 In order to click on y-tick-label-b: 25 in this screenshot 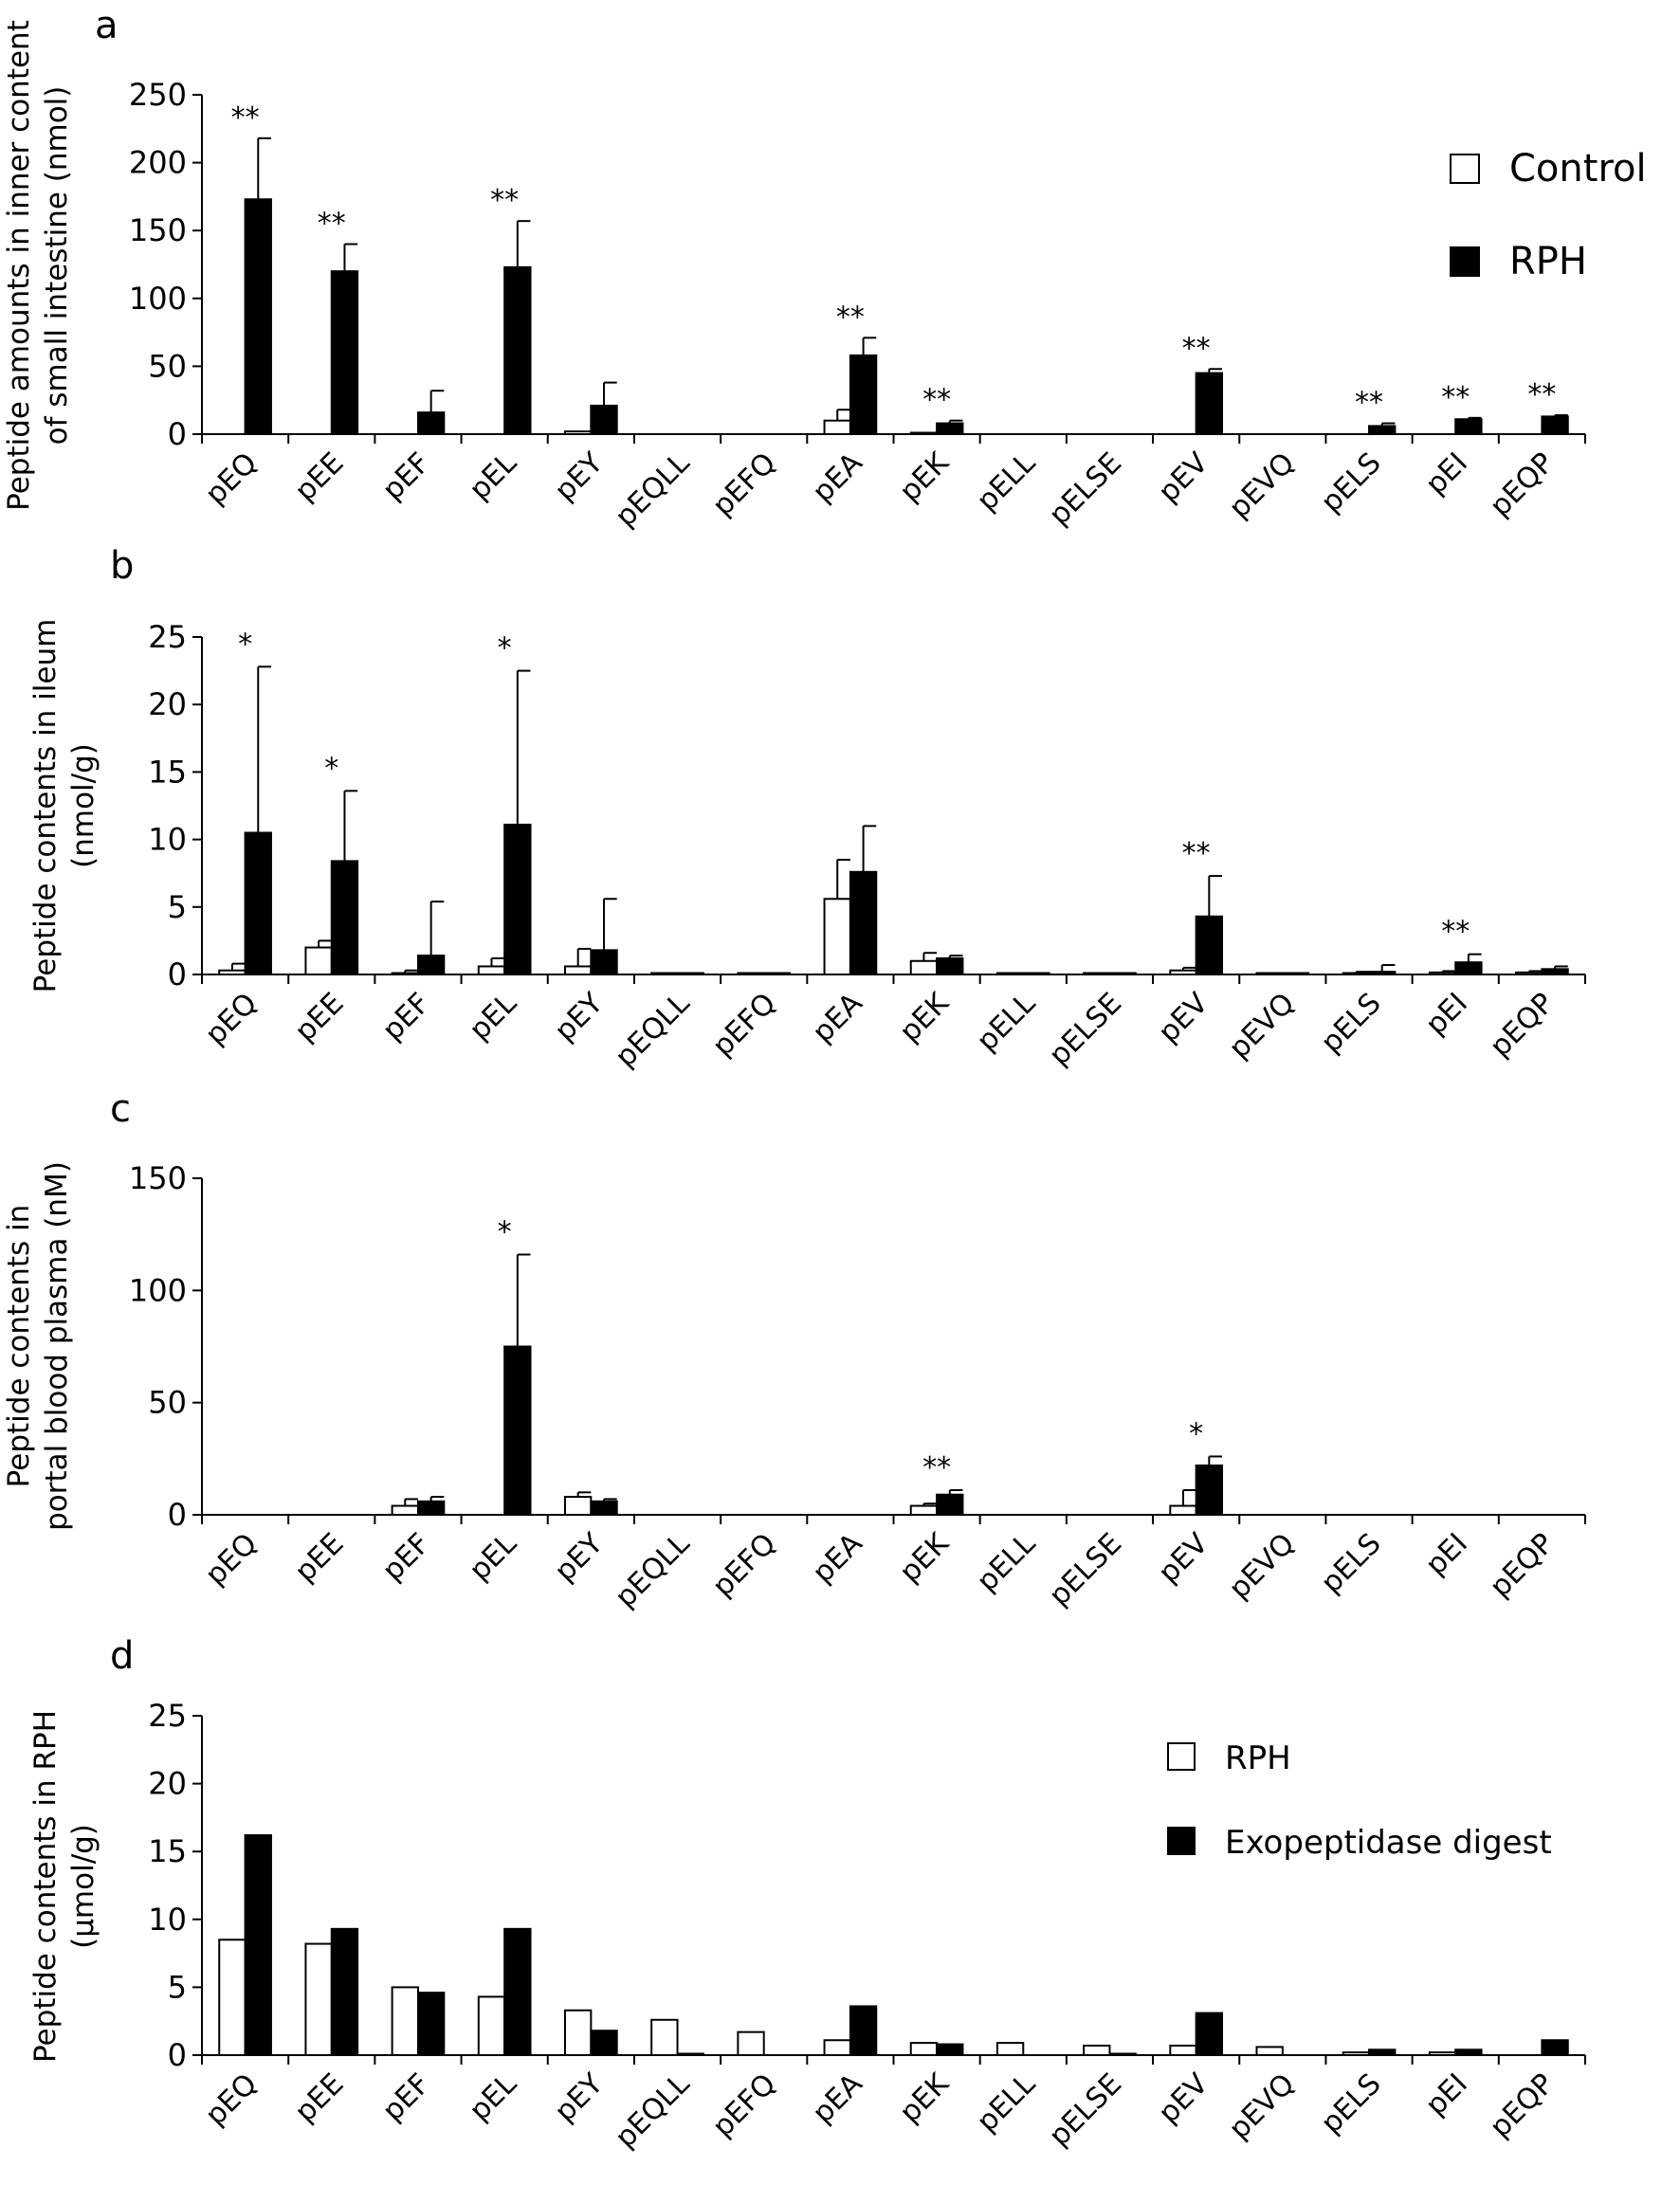, I will do `click(168, 637)`.